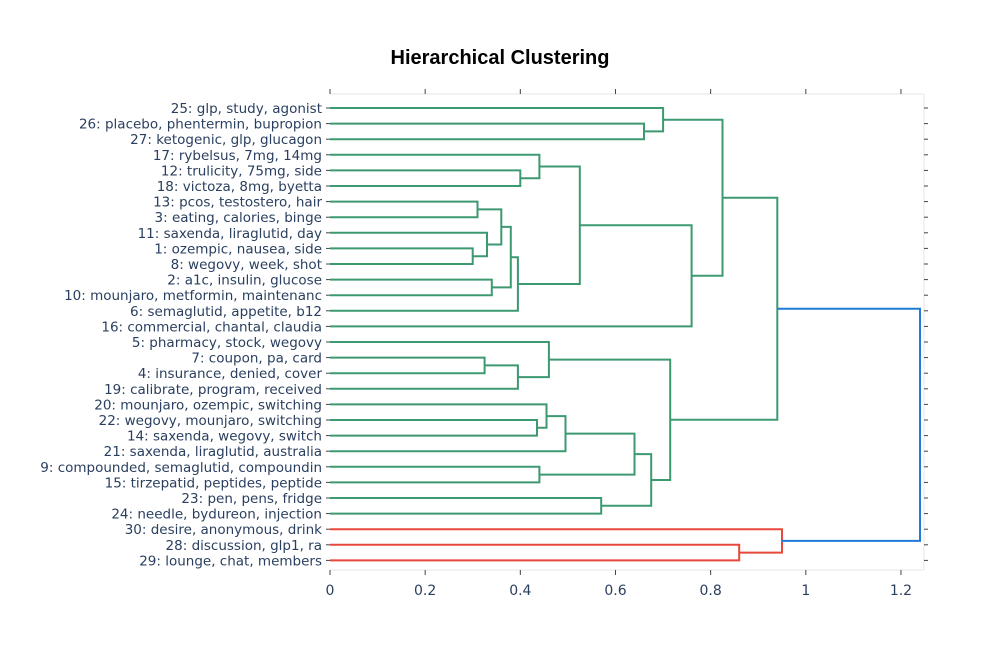 Image resolution: width=1000 pixels, height=650 pixels. Describe the element at coordinates (244, 281) in the screenshot. I see `leaf-label: 2: a1c, insulin, glucose` at that location.